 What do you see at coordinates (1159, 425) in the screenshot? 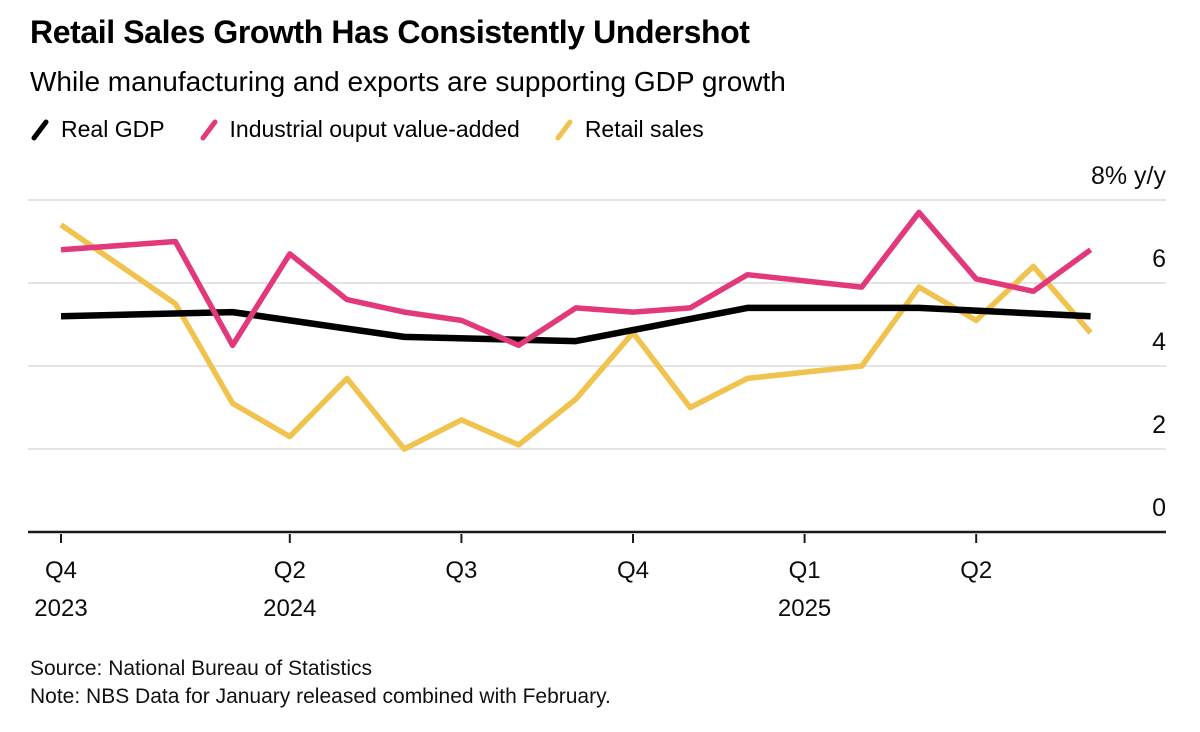
I see `y-tick-label: 2` at bounding box center [1159, 425].